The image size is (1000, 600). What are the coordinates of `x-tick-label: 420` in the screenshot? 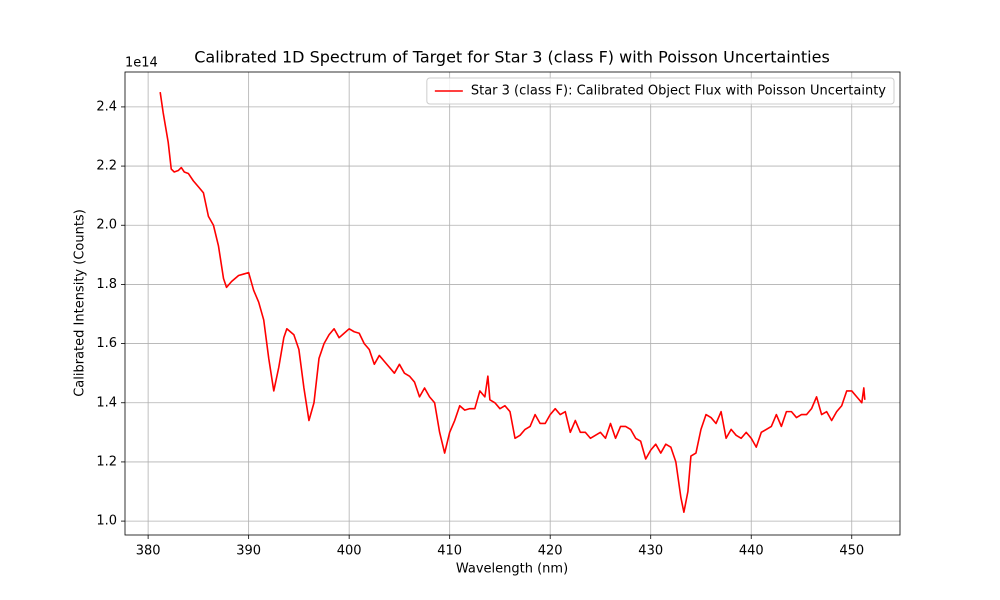 It's located at (550, 551).